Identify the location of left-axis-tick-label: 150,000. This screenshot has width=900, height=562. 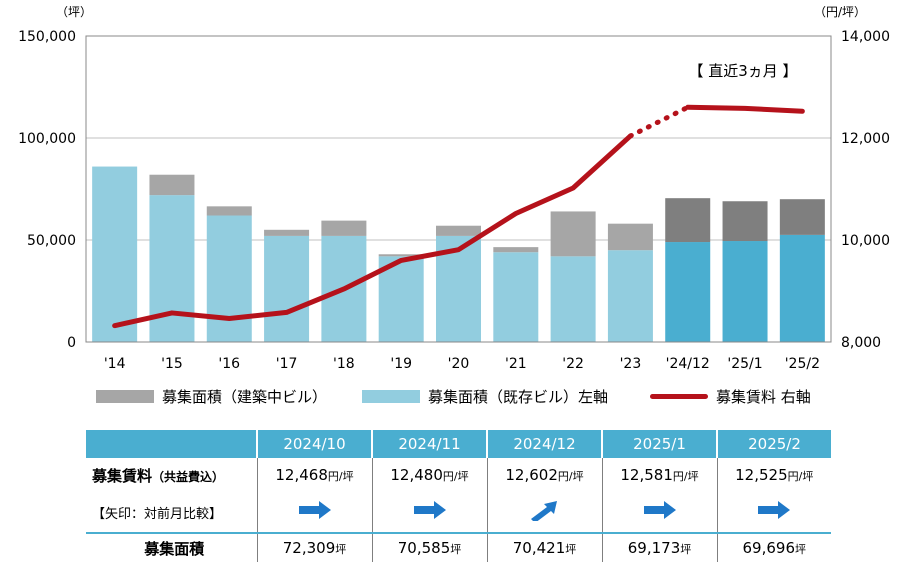
(47, 37).